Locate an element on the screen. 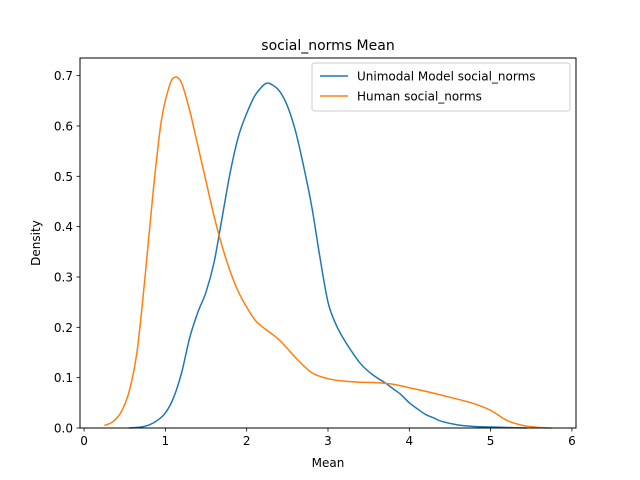 The image size is (640, 480). chart-title: social_norms Mean is located at coordinates (327, 46).